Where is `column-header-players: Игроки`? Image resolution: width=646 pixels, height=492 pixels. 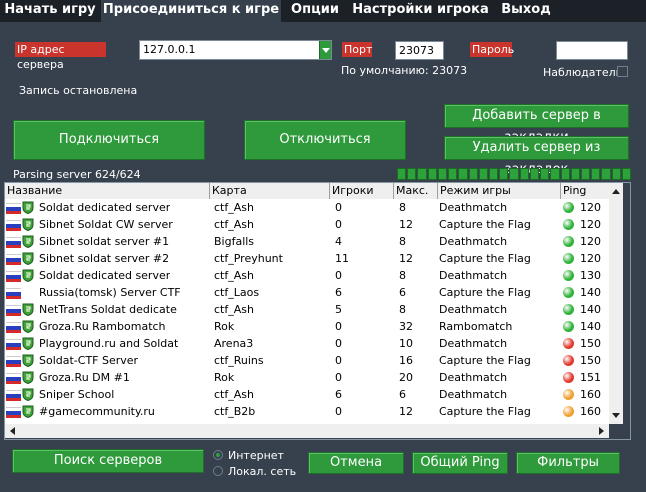 column-header-players: Игроки is located at coordinates (362, 191).